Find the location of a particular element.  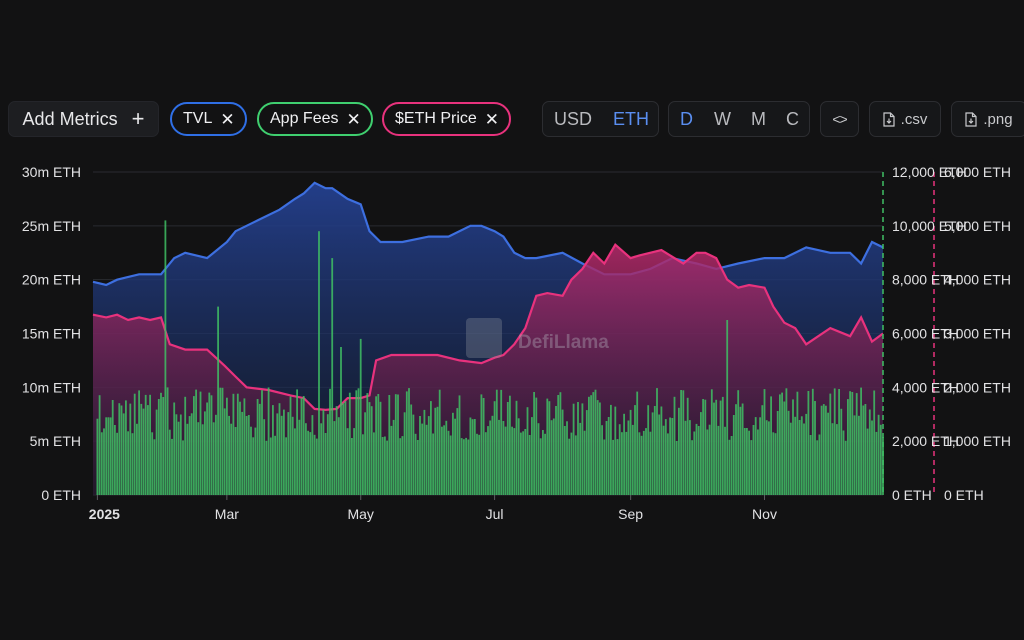

code-icon: <> is located at coordinates (839, 119).